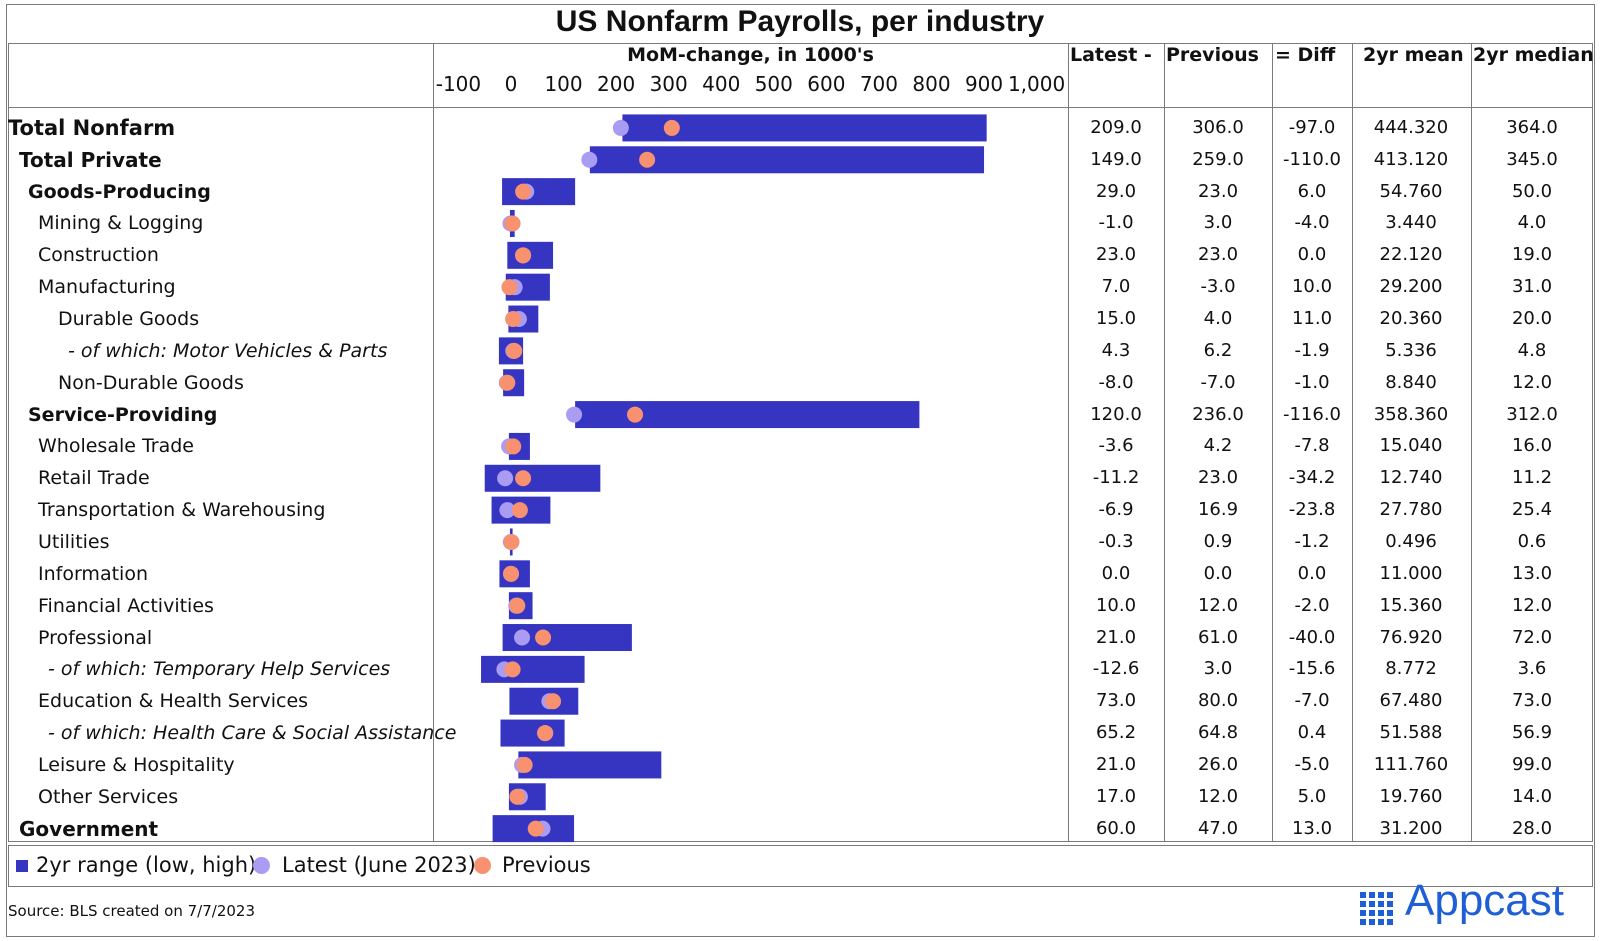 The width and height of the screenshot is (1600, 941). Describe the element at coordinates (116, 446) in the screenshot. I see `row-label: Wholesale Trade` at that location.